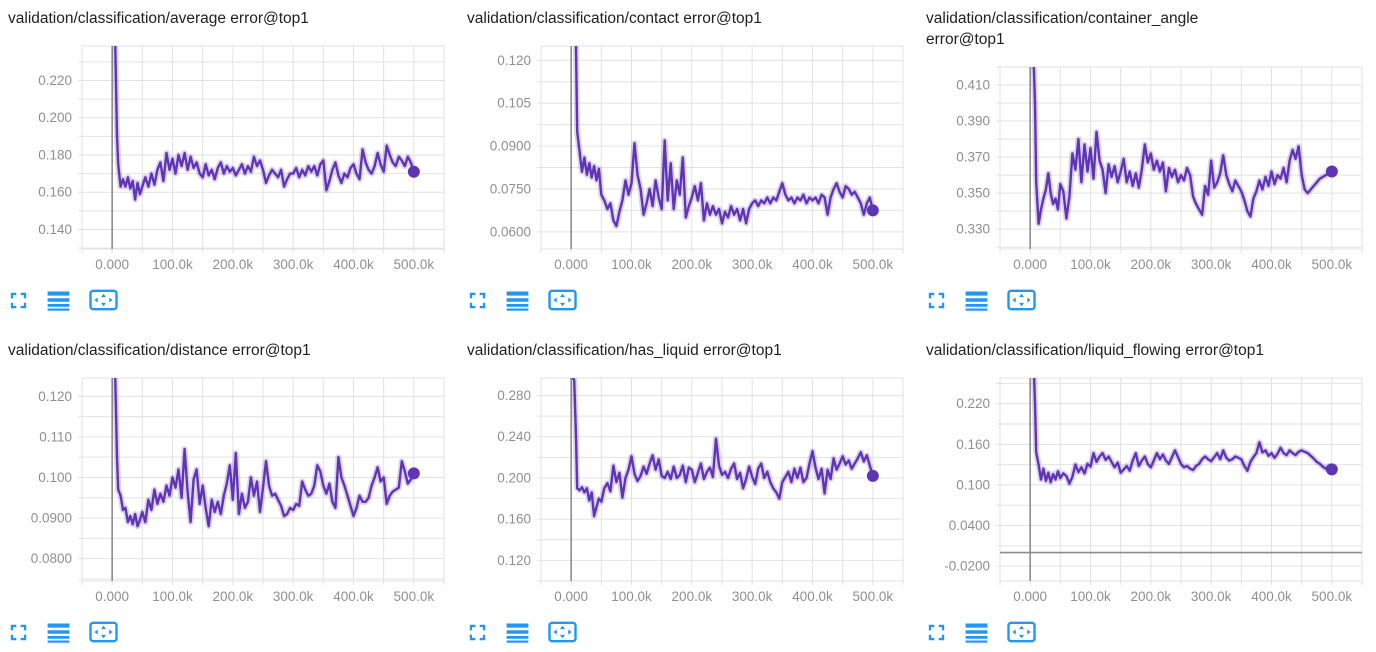 The image size is (1376, 652). What do you see at coordinates (514, 436) in the screenshot?
I see `axis-tick-label: 0.240` at bounding box center [514, 436].